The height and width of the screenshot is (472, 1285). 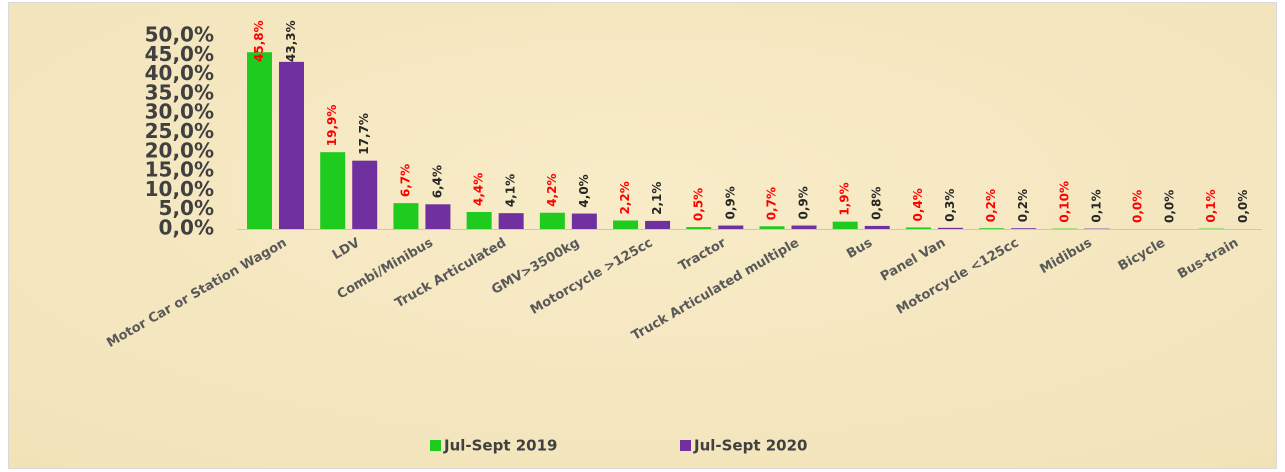 What do you see at coordinates (186, 228) in the screenshot?
I see `y-tick-label: 0,0%` at bounding box center [186, 228].